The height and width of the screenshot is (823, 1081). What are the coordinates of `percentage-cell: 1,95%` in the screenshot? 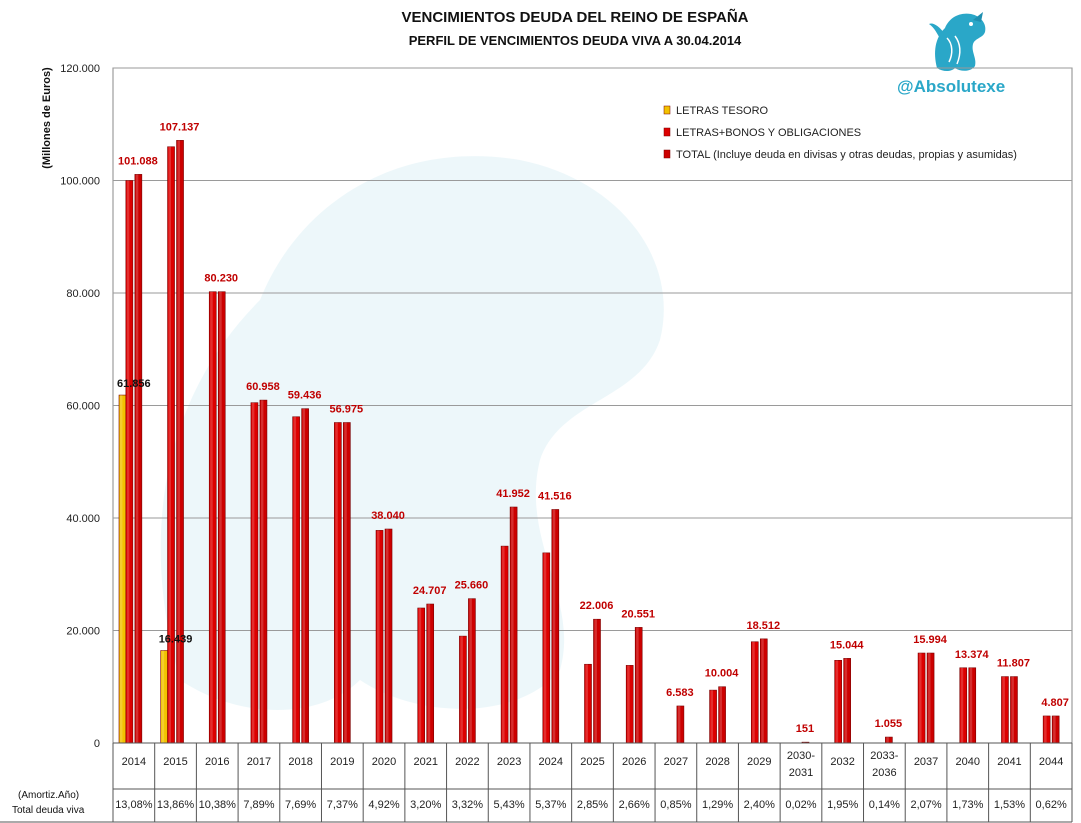 It's located at (842, 805).